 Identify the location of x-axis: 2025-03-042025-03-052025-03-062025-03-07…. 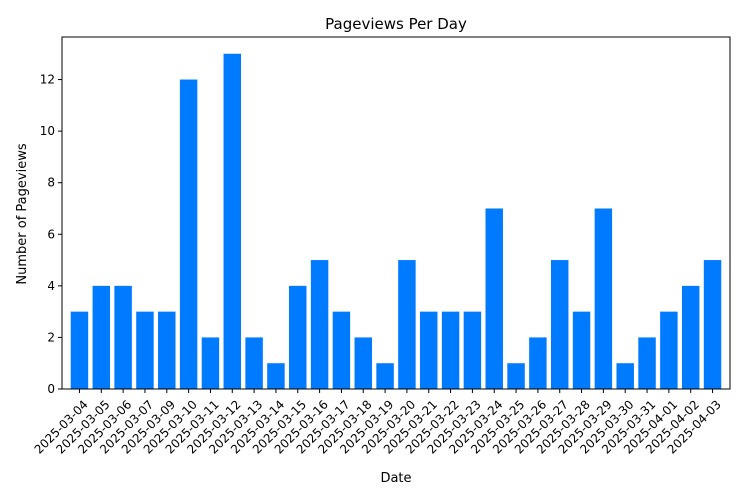
(378, 423).